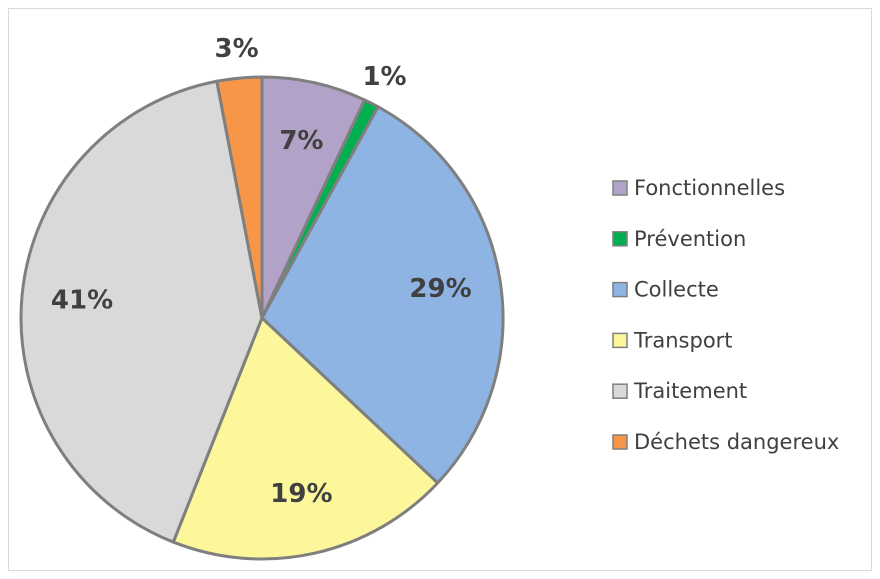  What do you see at coordinates (709, 188) in the screenshot?
I see `legend-label: Fonctionnelles` at bounding box center [709, 188].